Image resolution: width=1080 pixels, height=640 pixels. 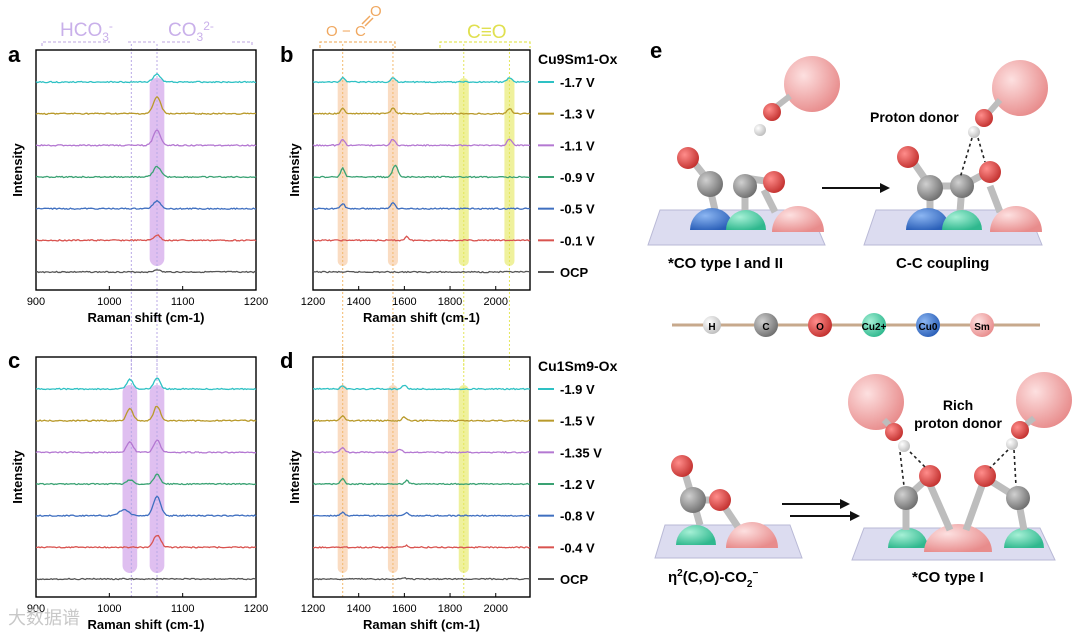 I want to click on atom-legend-label: H, so click(x=711, y=327).